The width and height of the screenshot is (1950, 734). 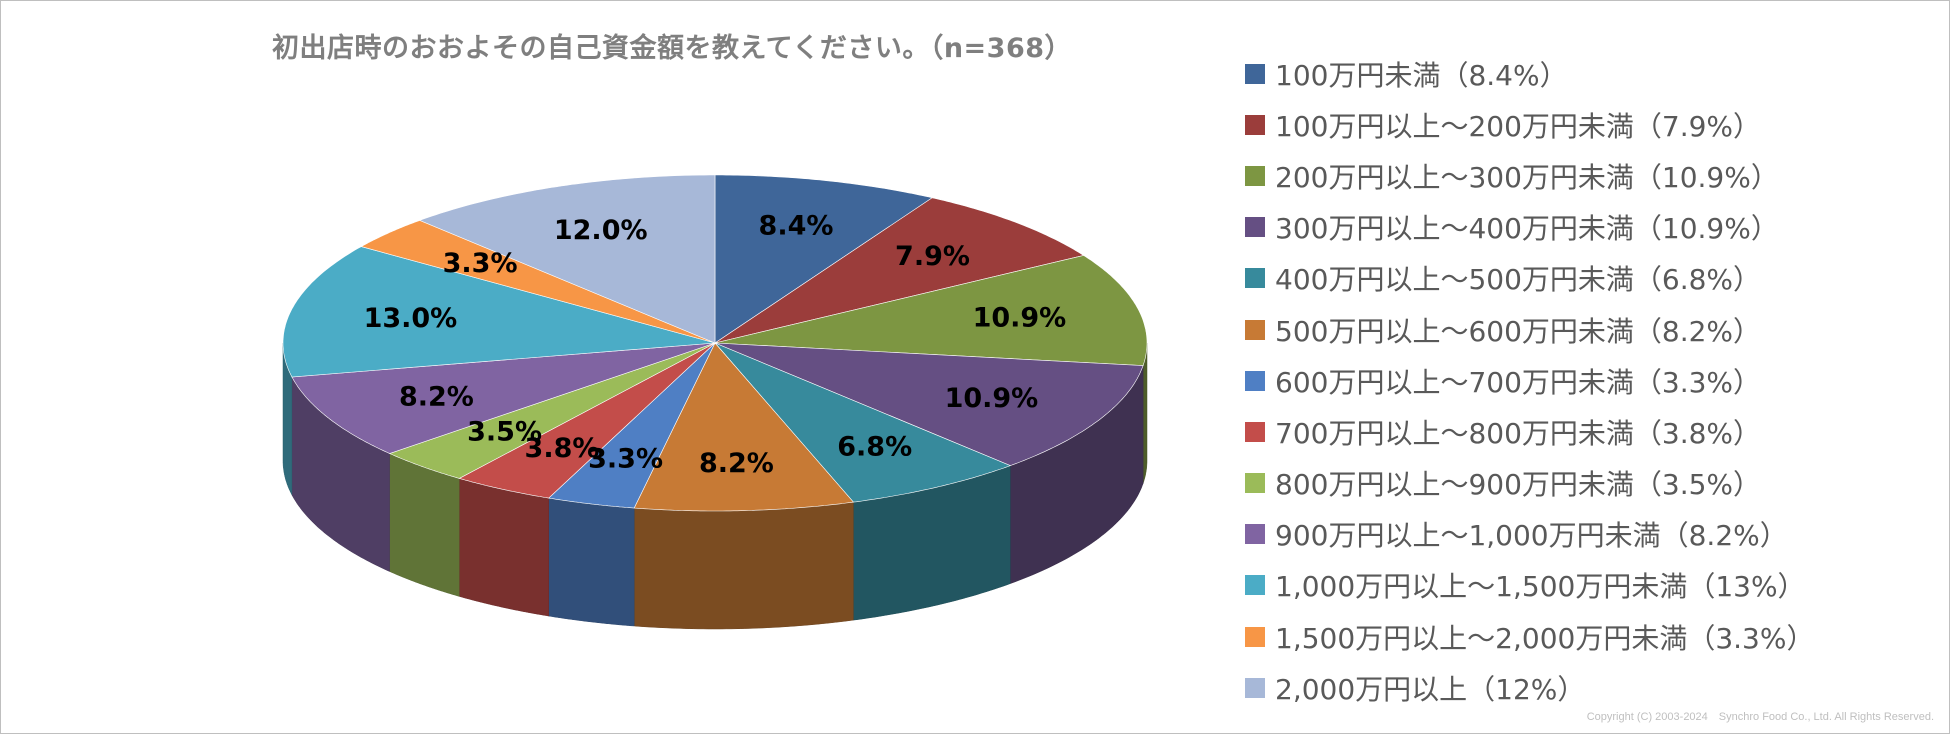 What do you see at coordinates (736, 463) in the screenshot?
I see `data-label-5: 8.2%` at bounding box center [736, 463].